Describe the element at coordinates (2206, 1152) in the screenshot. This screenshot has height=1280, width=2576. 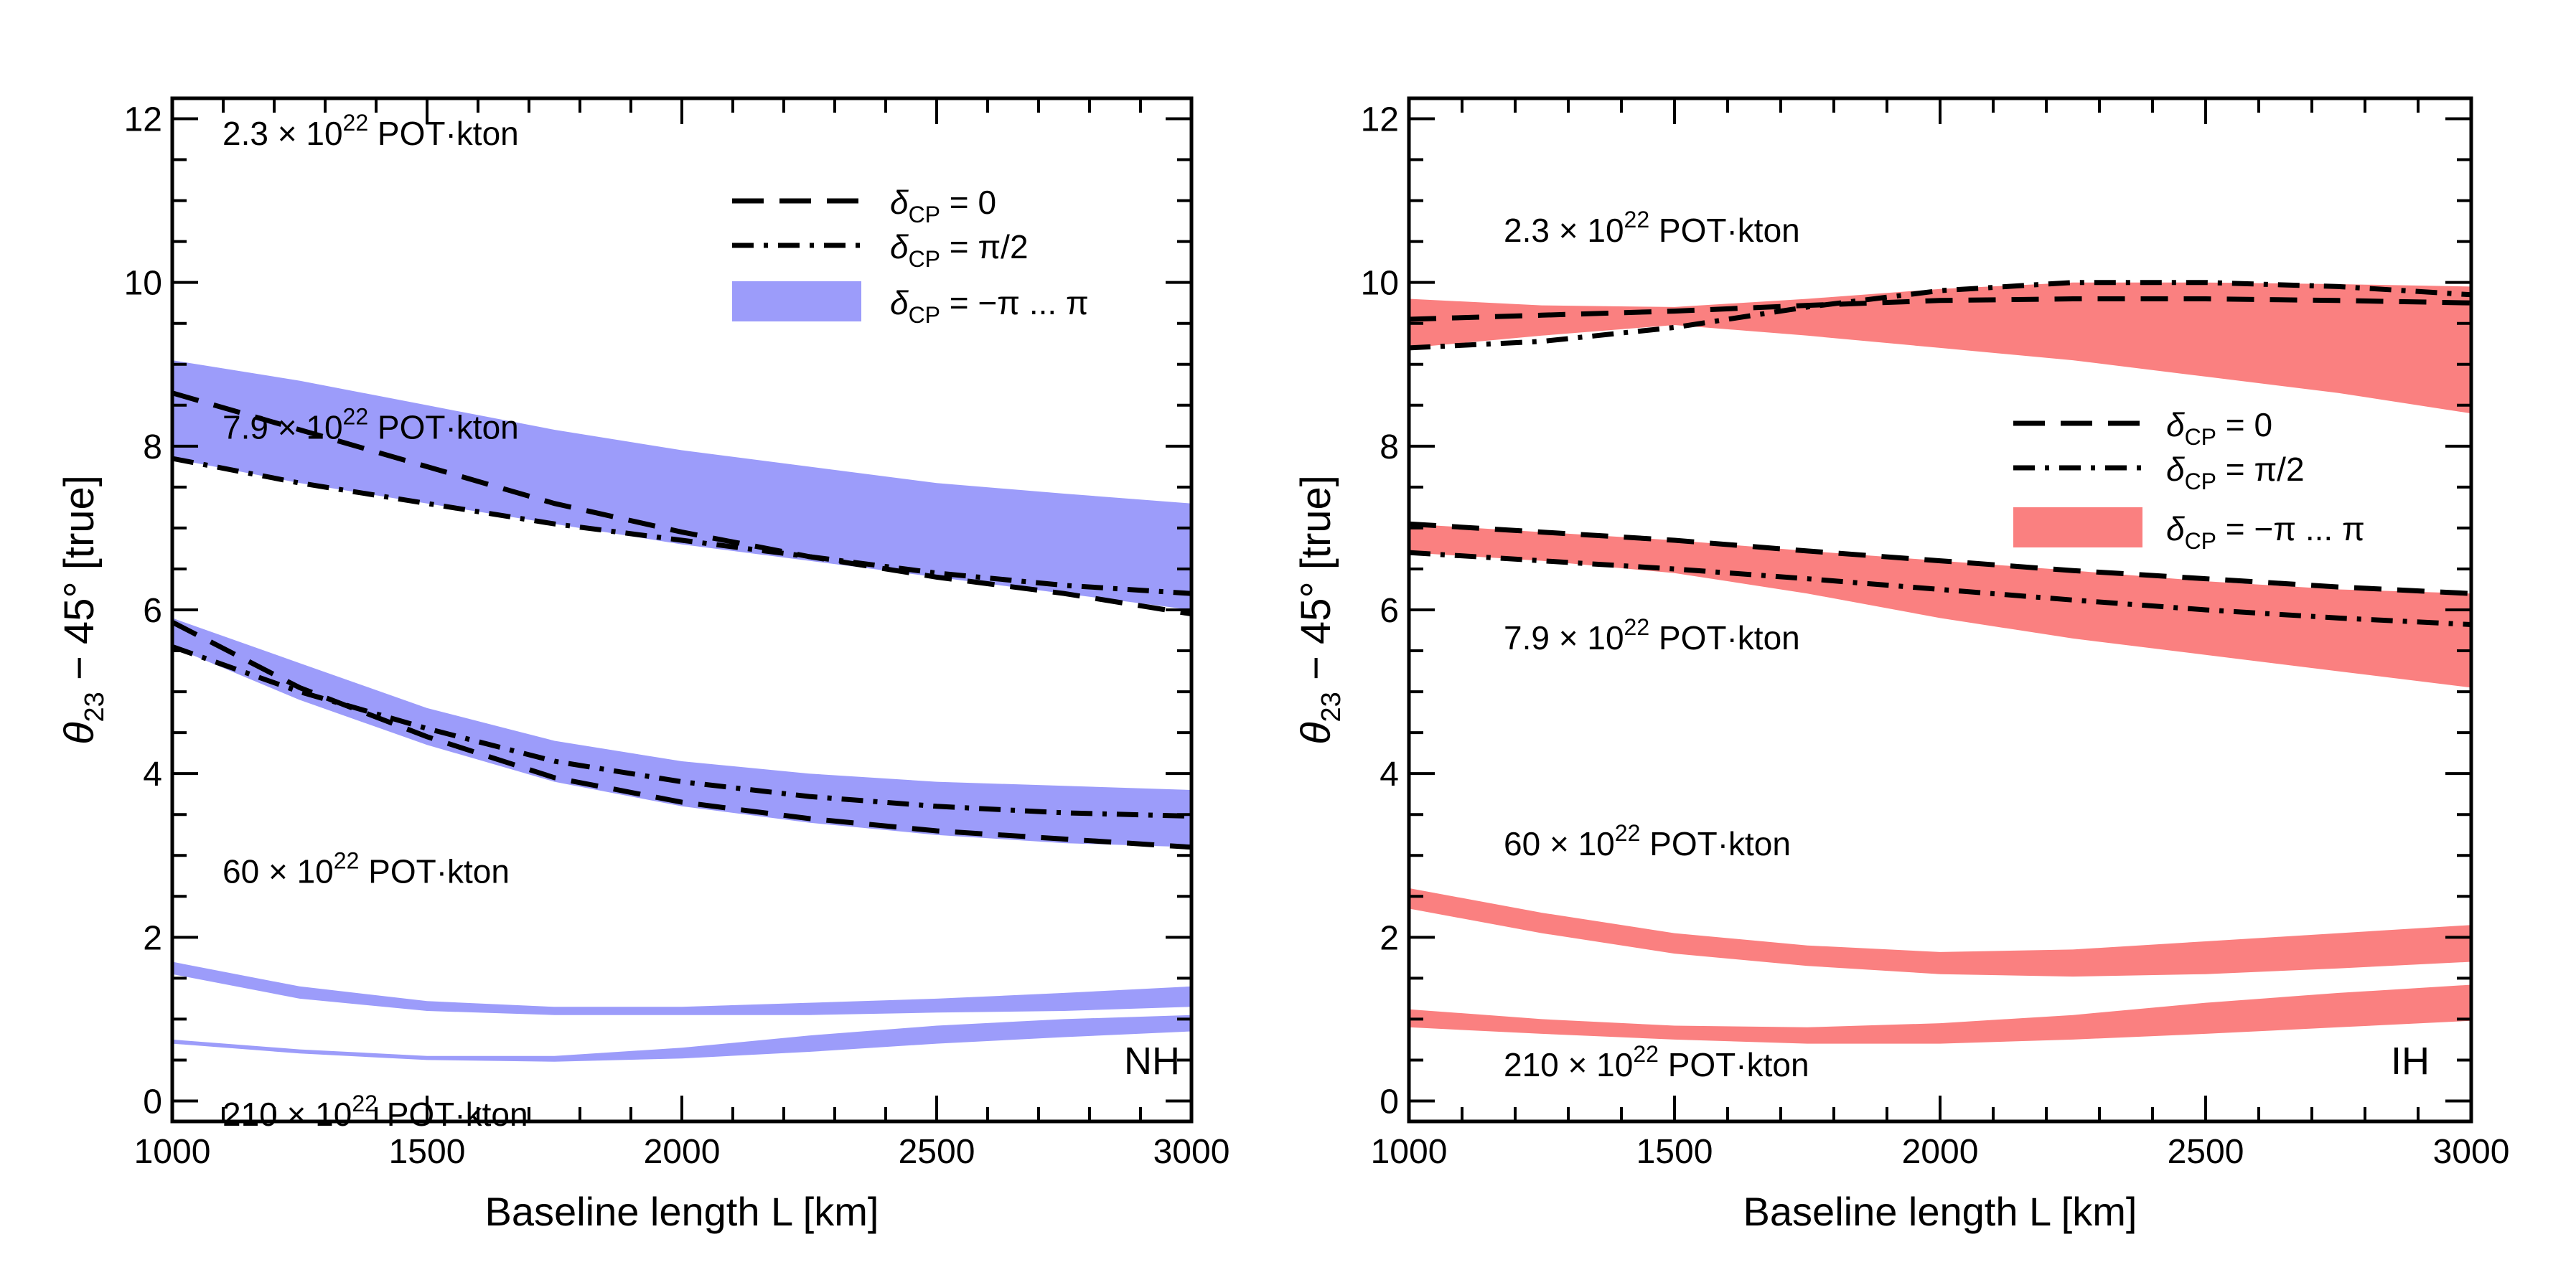
I see `ih-x-tick-label: 2500` at that location.